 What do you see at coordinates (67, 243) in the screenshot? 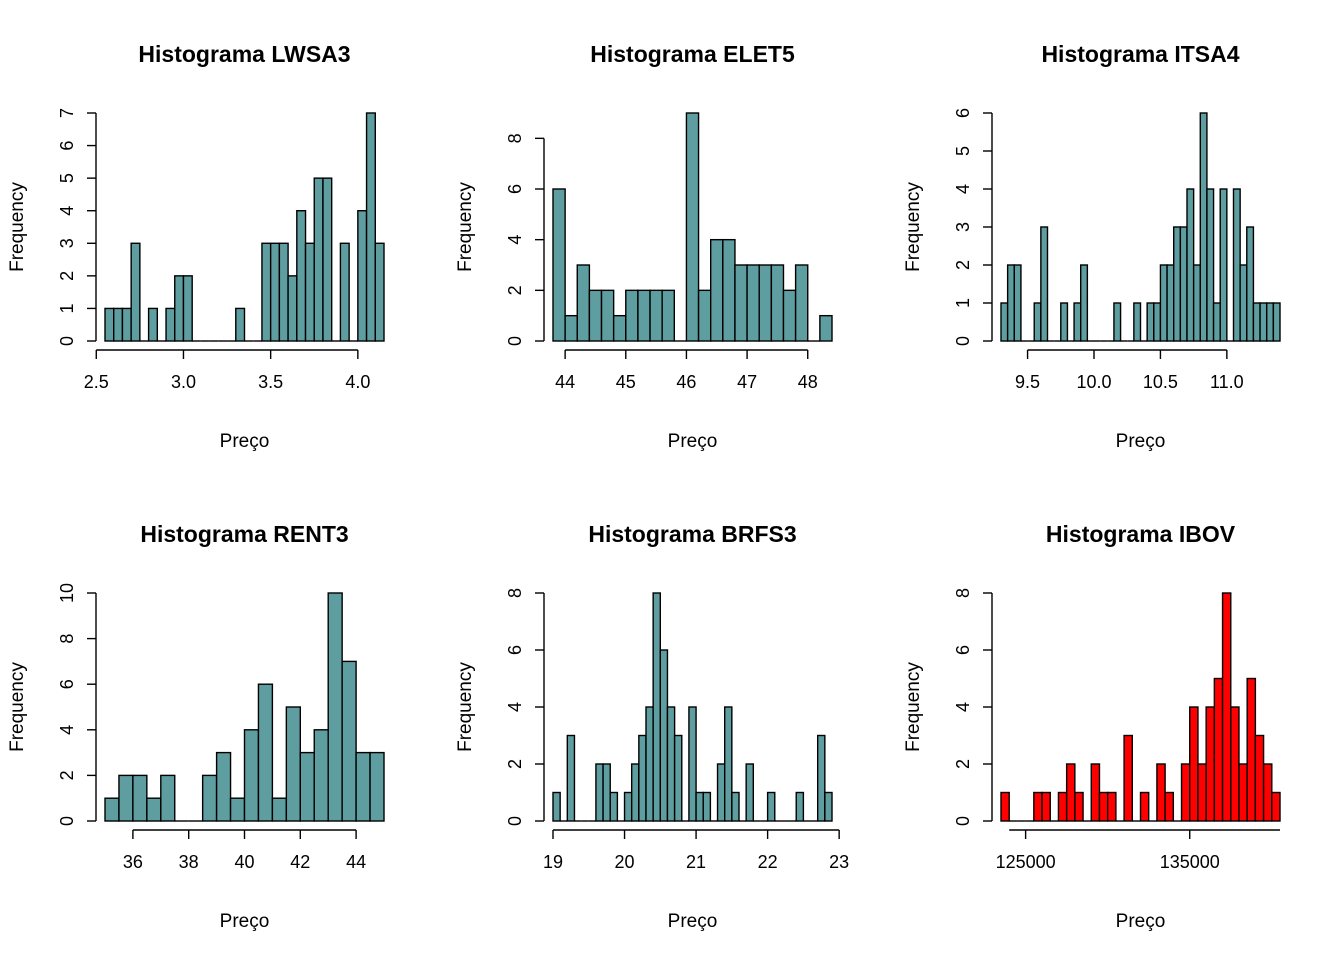
I see `y-tick-label: 3` at bounding box center [67, 243].